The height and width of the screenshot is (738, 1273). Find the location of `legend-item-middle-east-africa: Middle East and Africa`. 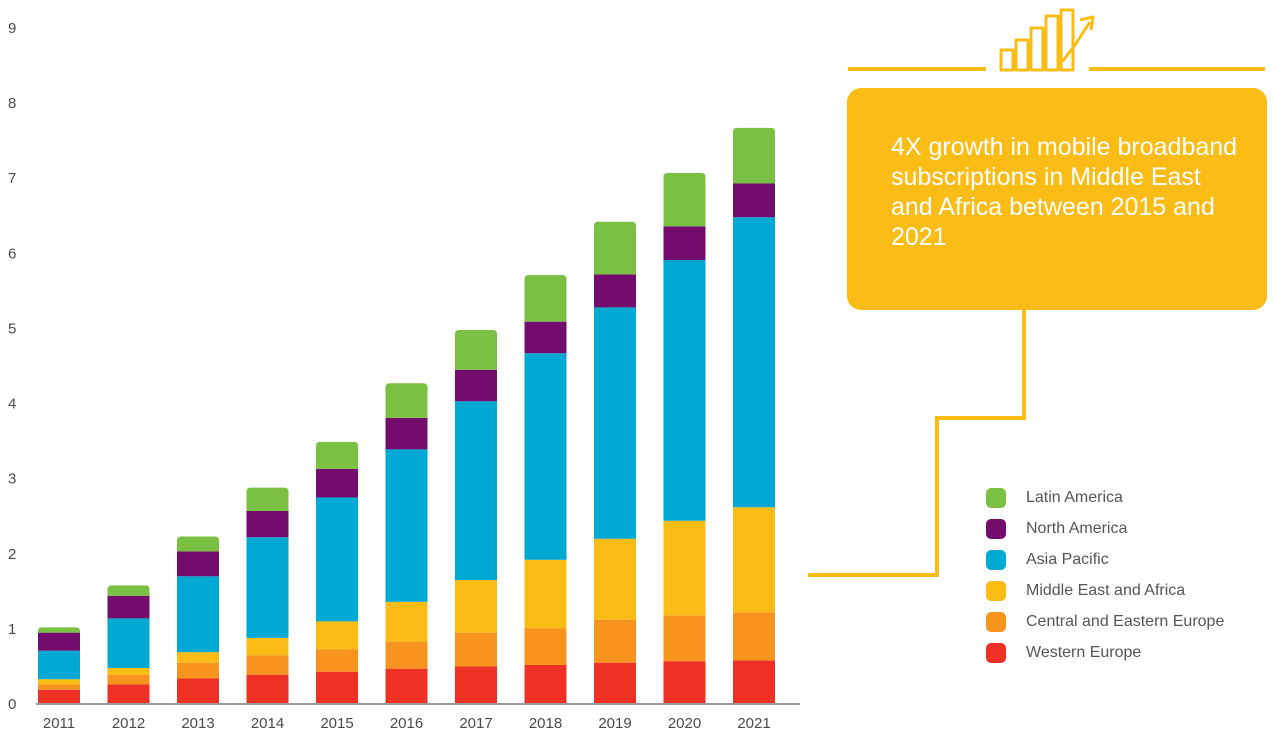

legend-item-middle-east-africa: Middle East and Africa is located at coordinates (1128, 590).